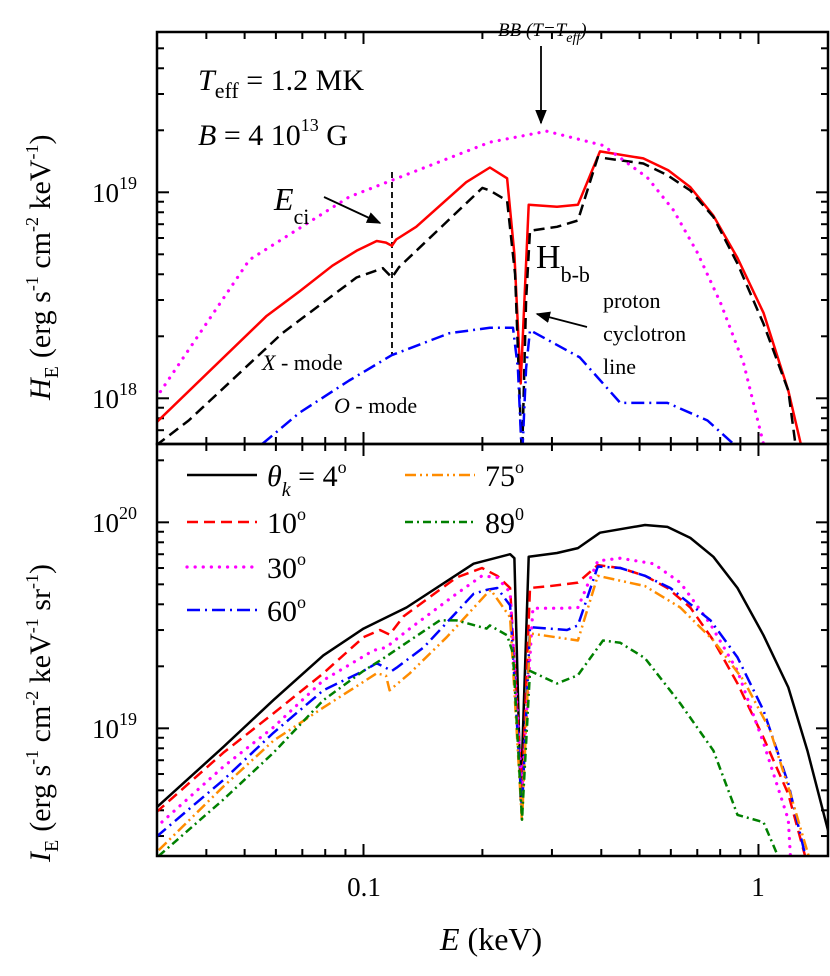  I want to click on x-axis-label: E (keV), so click(490, 939).